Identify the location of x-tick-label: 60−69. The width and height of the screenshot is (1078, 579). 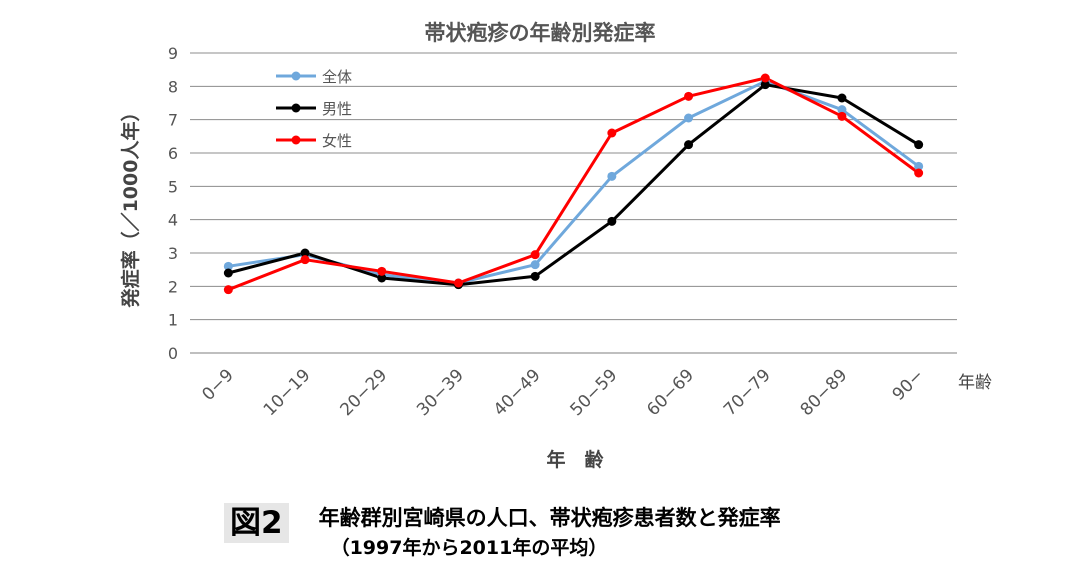
(670, 392).